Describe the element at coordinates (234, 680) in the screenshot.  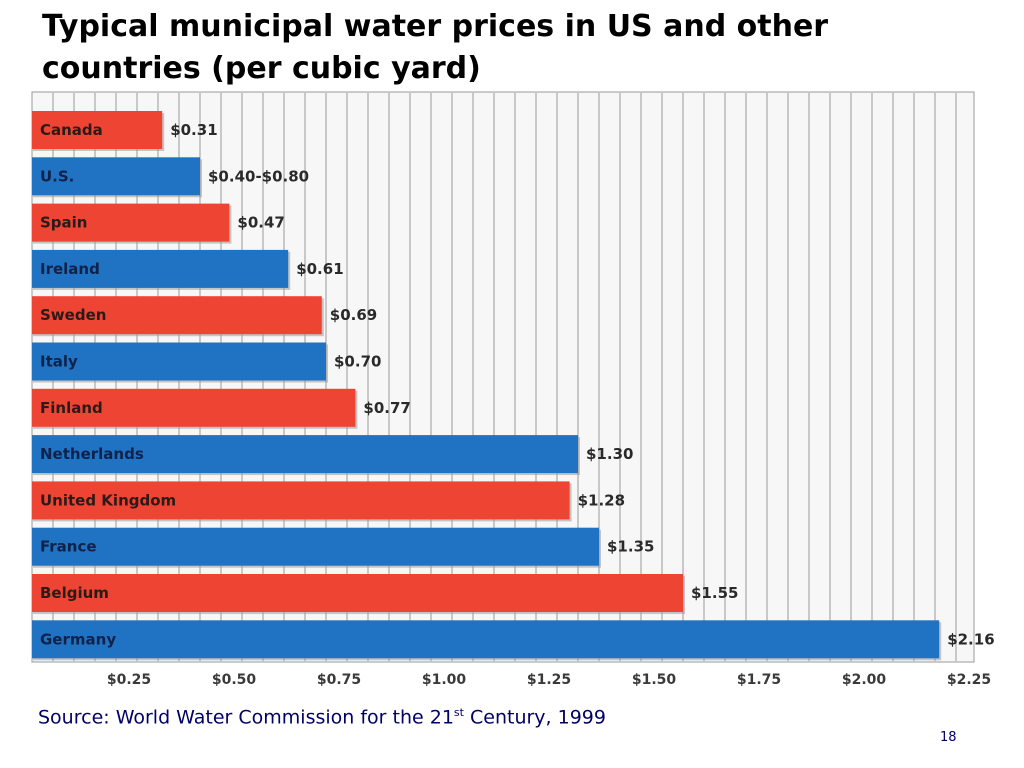
I see `x-tick-label: $0.50` at that location.